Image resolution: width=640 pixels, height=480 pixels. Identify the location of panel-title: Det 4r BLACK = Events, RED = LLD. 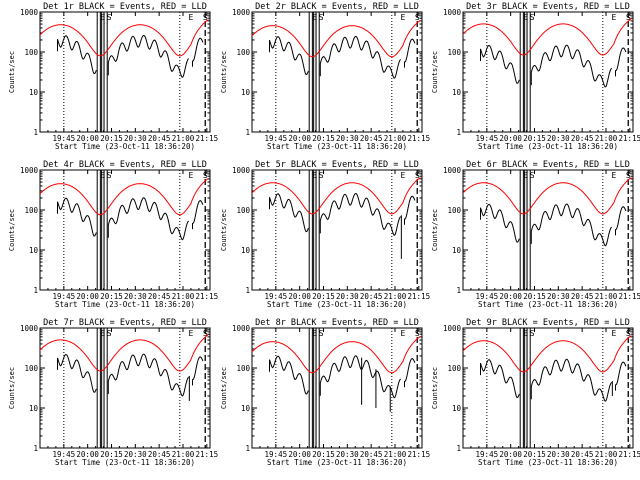
(125, 165).